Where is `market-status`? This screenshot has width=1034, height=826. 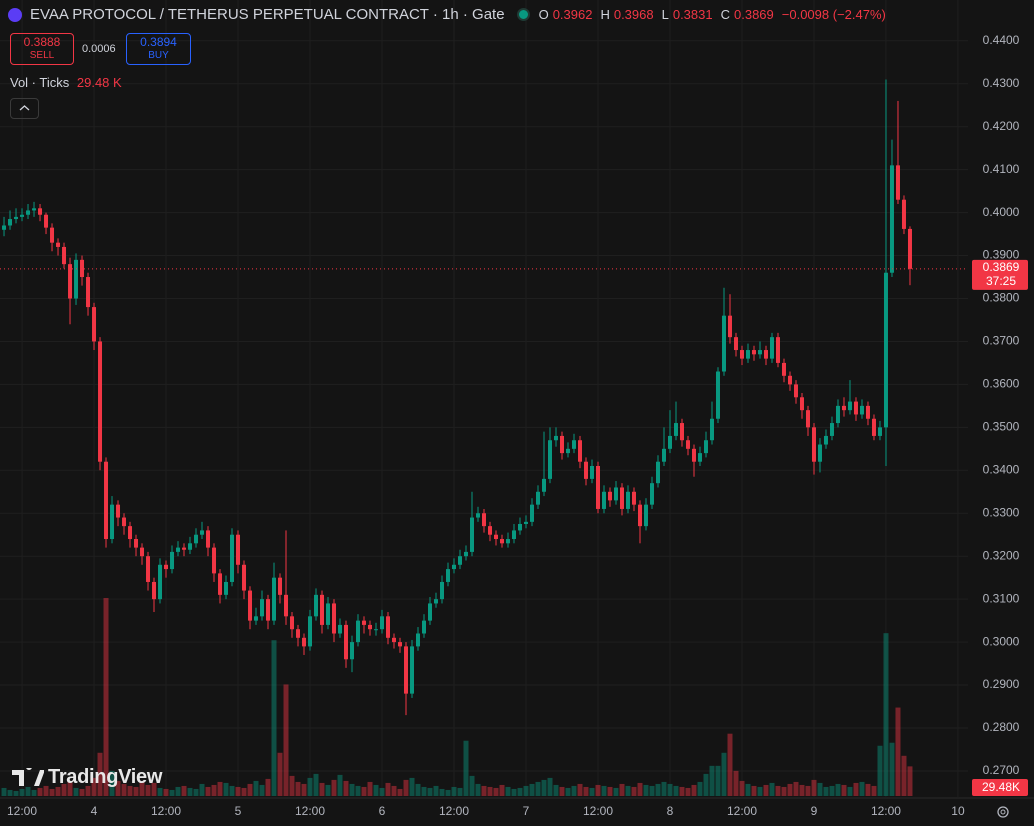 market-status is located at coordinates (523, 14).